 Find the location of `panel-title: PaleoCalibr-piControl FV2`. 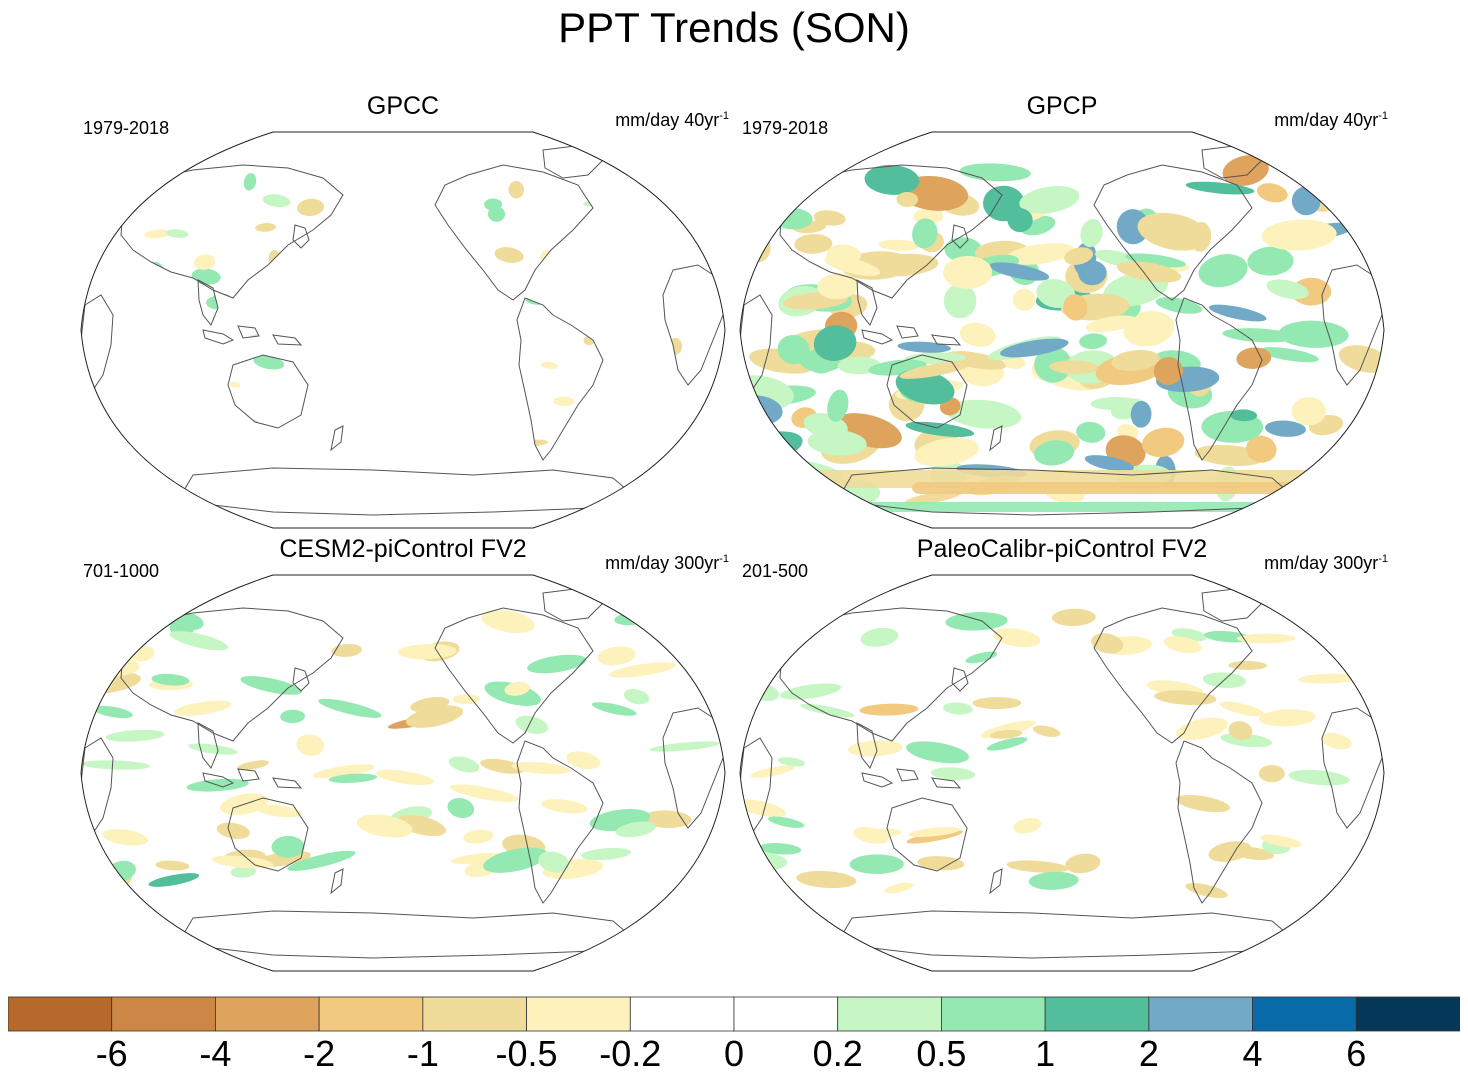

panel-title: PaleoCalibr-piControl FV2 is located at coordinates (1062, 549).